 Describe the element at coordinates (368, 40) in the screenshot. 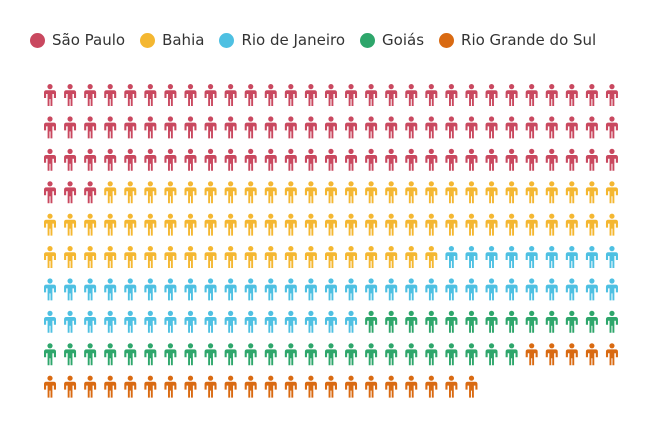

I see `legend-marker` at that location.